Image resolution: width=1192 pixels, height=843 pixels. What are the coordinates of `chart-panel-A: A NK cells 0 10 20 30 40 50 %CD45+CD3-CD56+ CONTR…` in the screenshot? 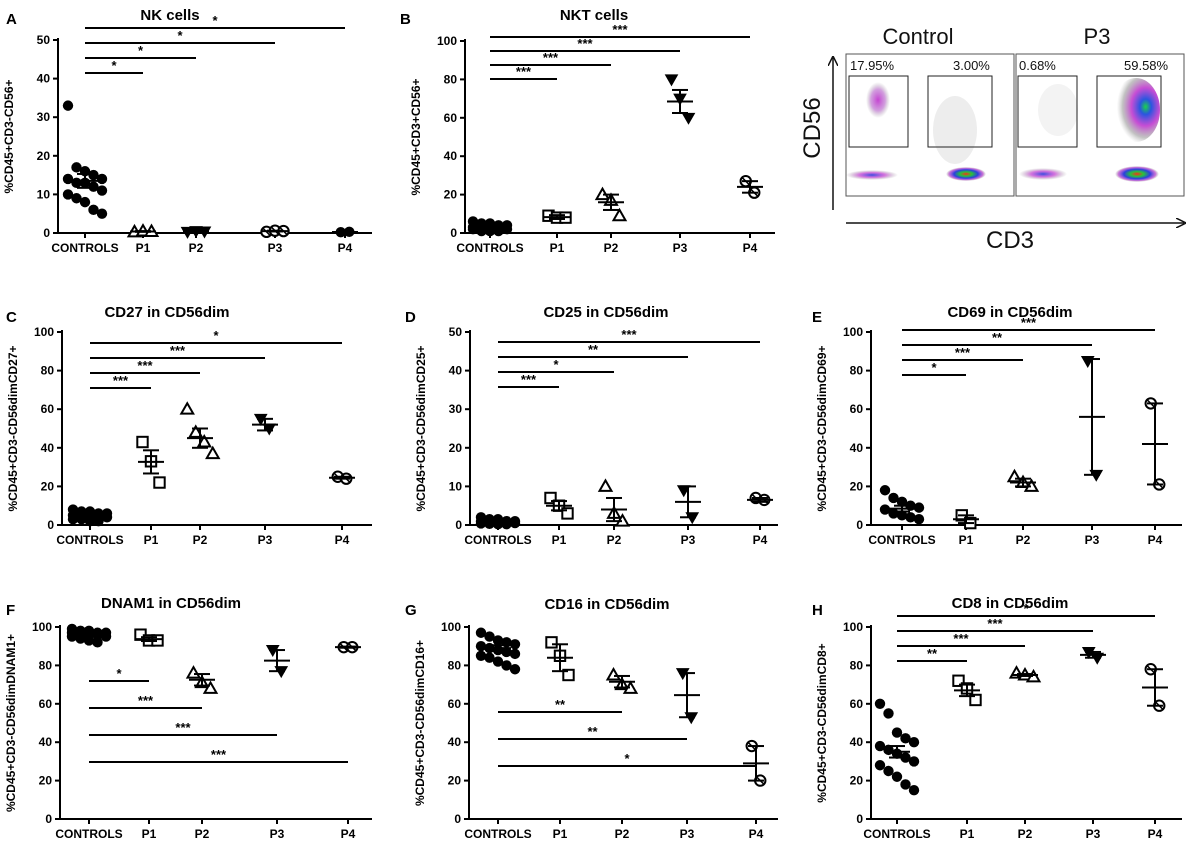 It's located at (187, 131).